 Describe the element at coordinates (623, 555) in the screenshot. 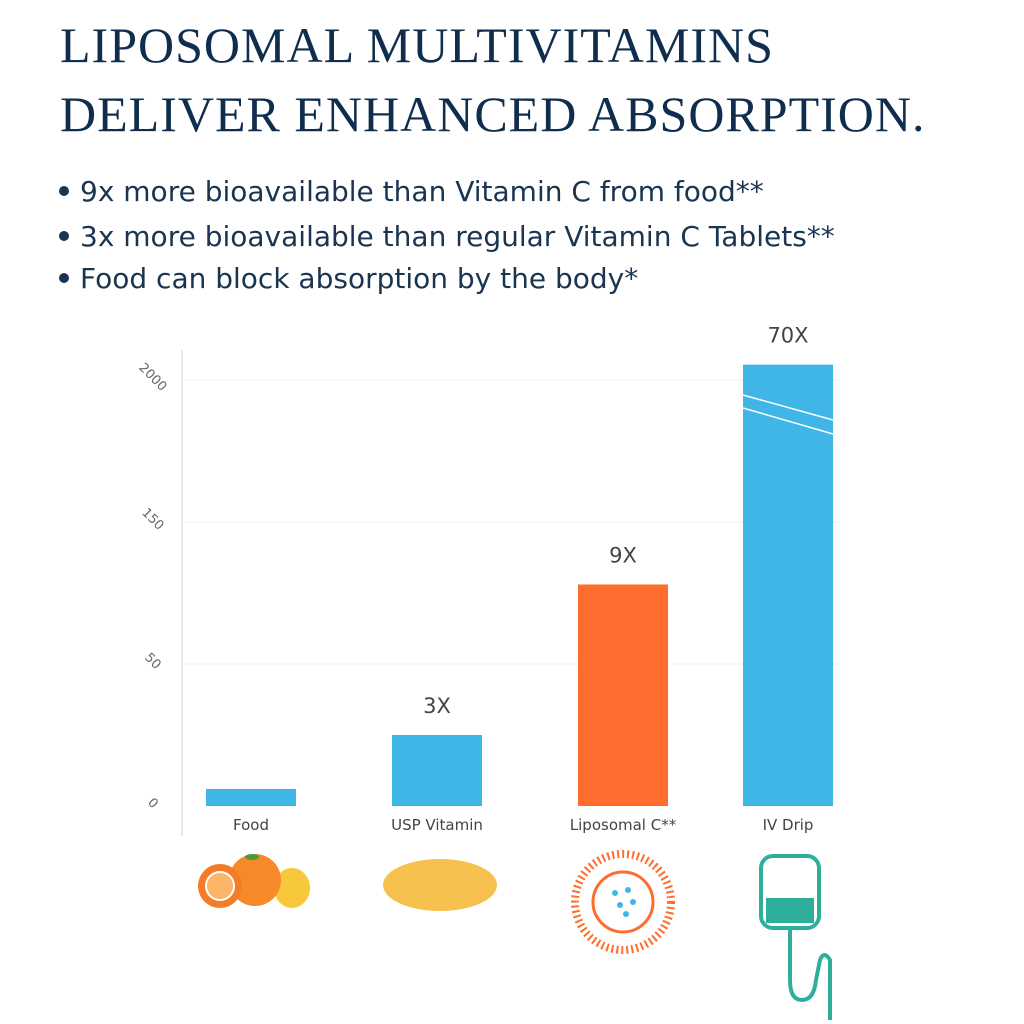

I see `bar-annotation: 9X` at that location.